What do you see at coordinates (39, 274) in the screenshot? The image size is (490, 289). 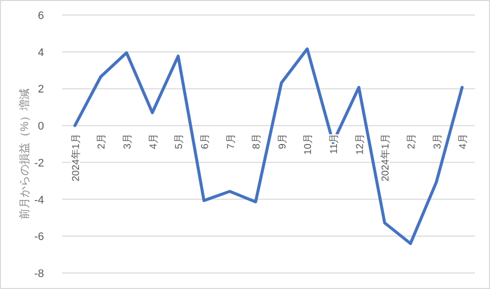 I see `y-tick-label: -8` at bounding box center [39, 274].